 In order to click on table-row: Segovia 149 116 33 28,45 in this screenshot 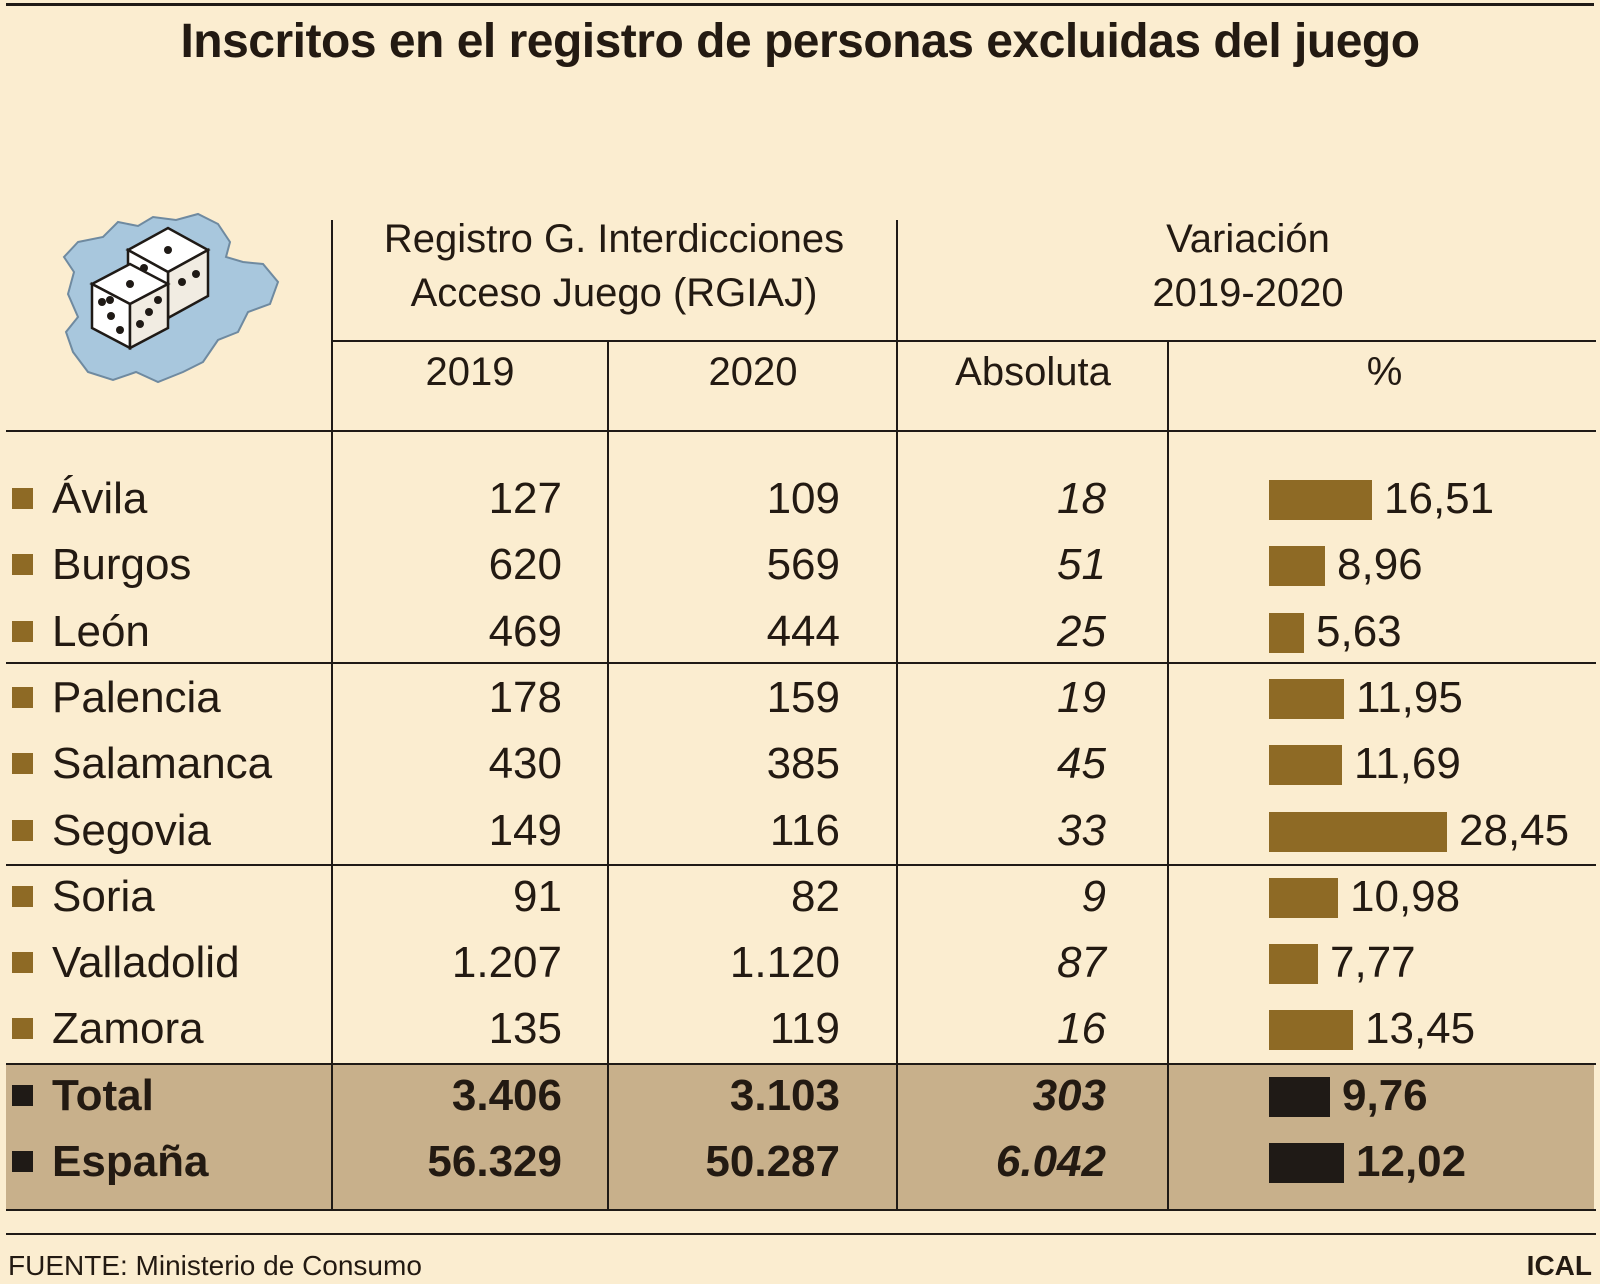, I will do `click(800, 831)`.